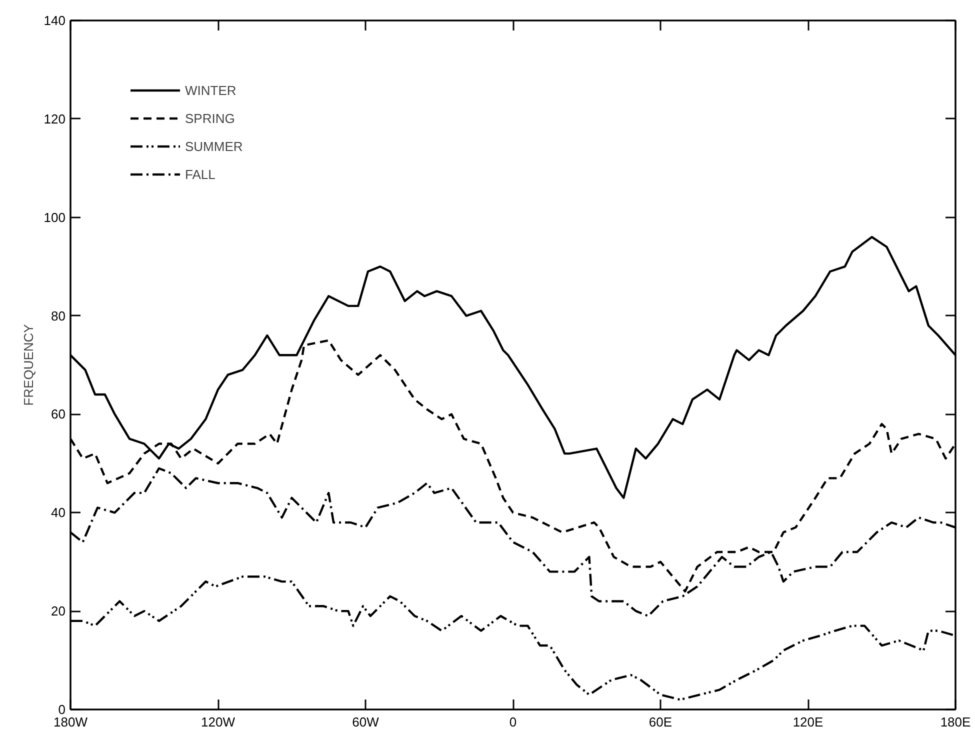  Describe the element at coordinates (55, 217) in the screenshot. I see `y-tick-label: 100` at that location.